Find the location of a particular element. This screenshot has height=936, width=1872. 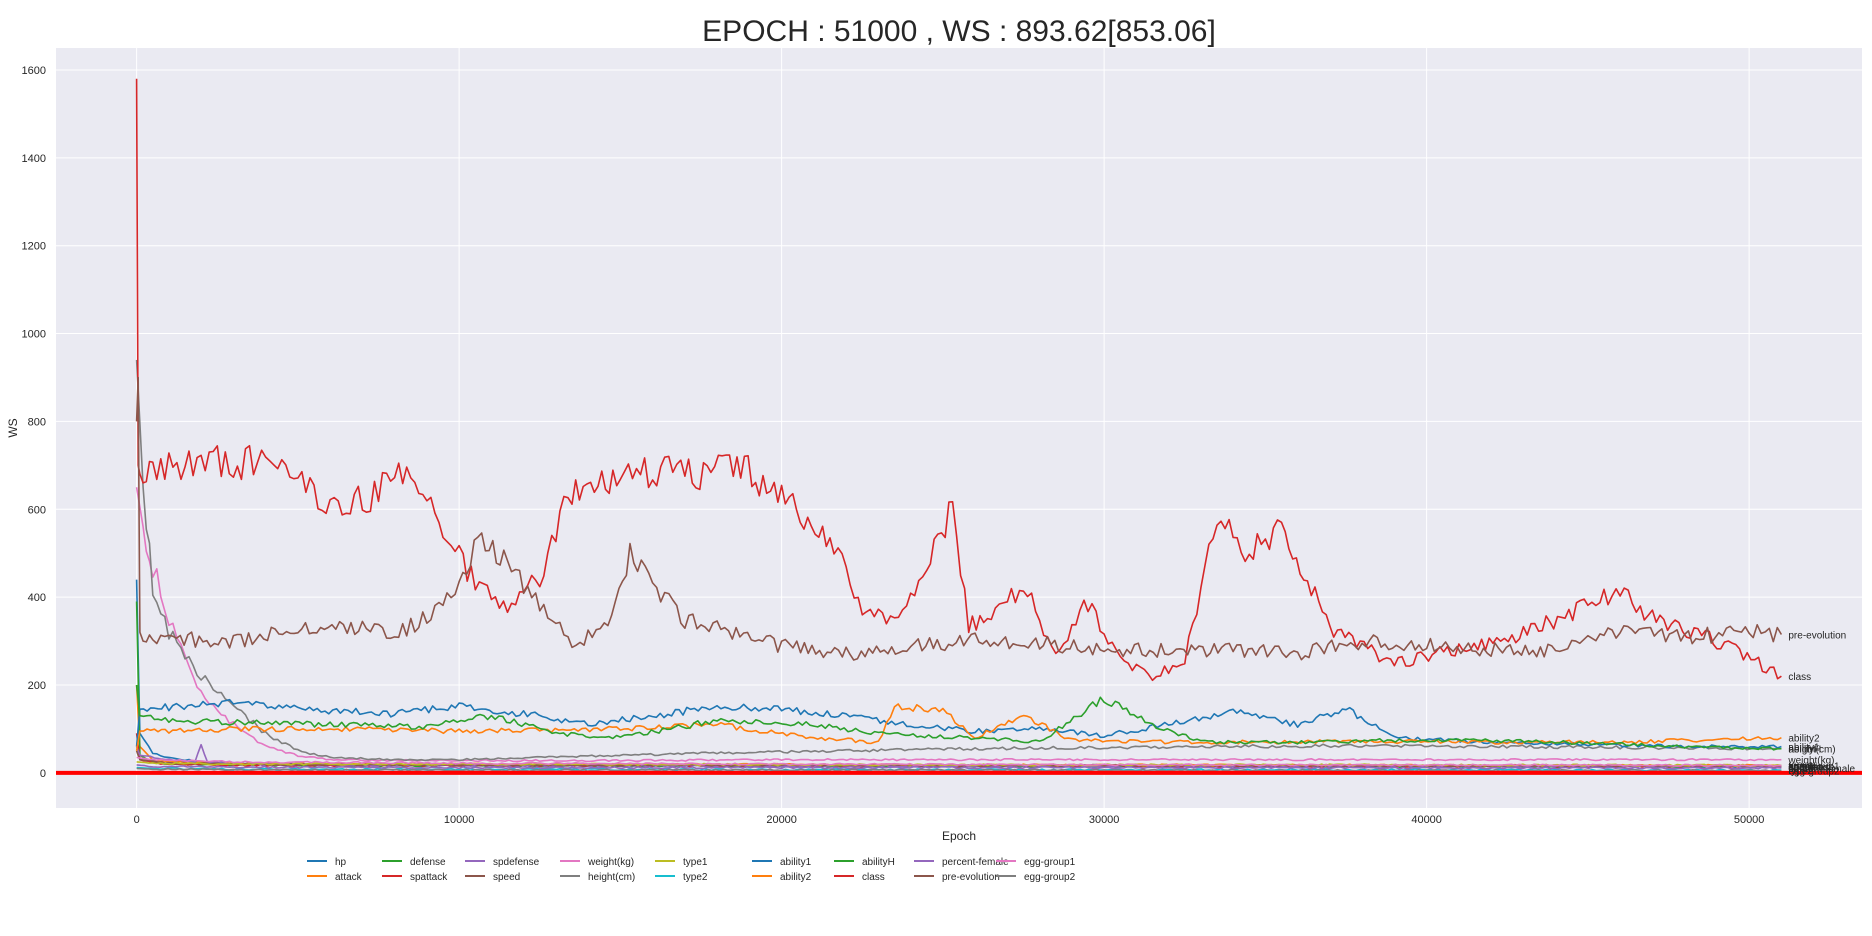

legend-label-egg-group1: egg-group1 is located at coordinates (1050, 862).